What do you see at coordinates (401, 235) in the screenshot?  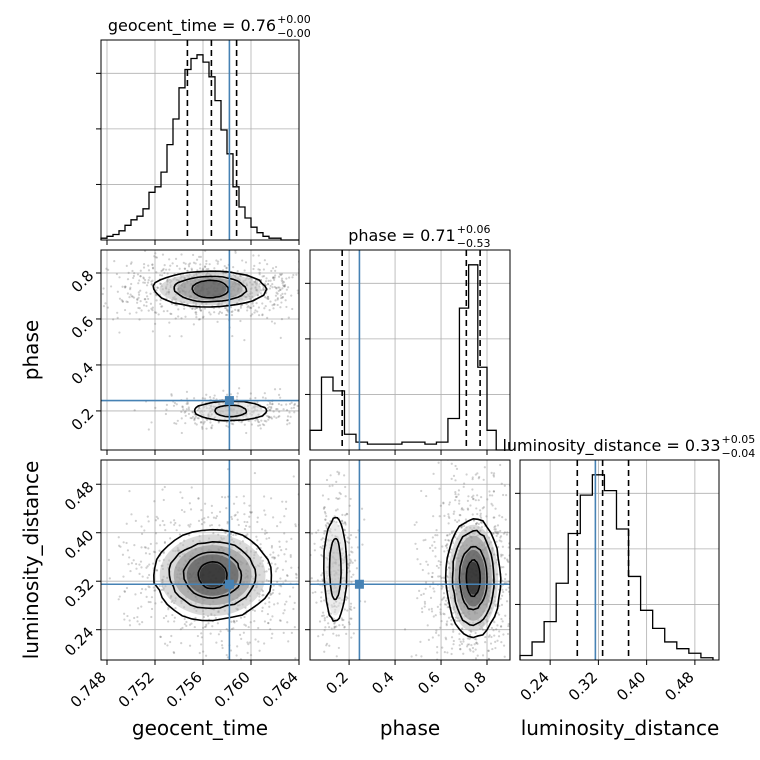 I see `panel-title: phase = 0.71` at bounding box center [401, 235].